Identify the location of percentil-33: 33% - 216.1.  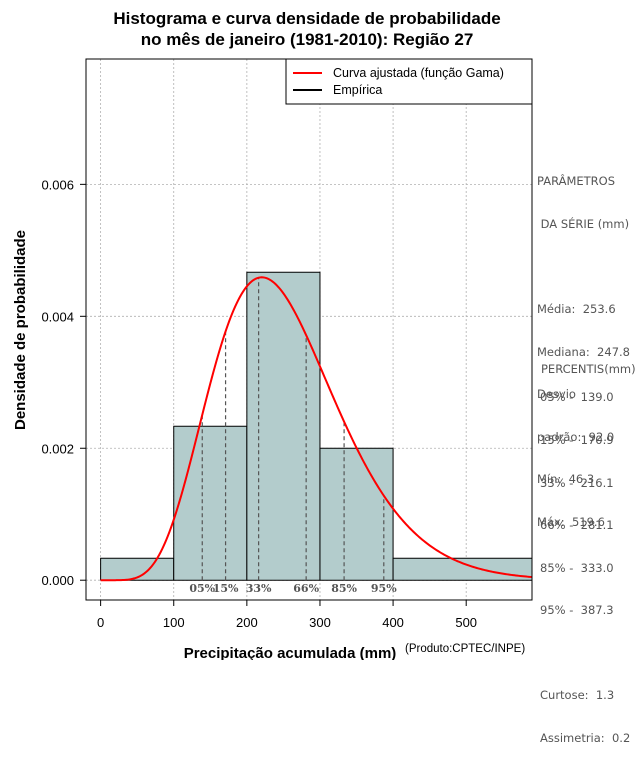
(577, 482).